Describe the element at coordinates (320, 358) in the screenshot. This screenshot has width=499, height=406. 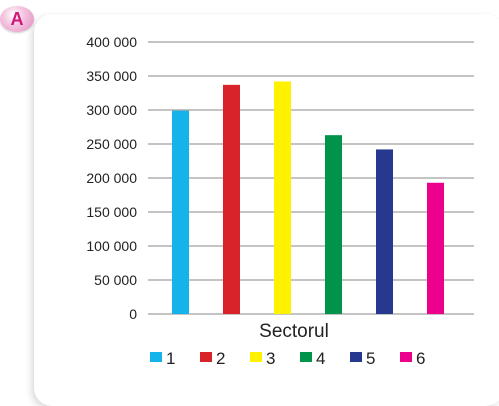
I see `legend-label-4: 4` at that location.